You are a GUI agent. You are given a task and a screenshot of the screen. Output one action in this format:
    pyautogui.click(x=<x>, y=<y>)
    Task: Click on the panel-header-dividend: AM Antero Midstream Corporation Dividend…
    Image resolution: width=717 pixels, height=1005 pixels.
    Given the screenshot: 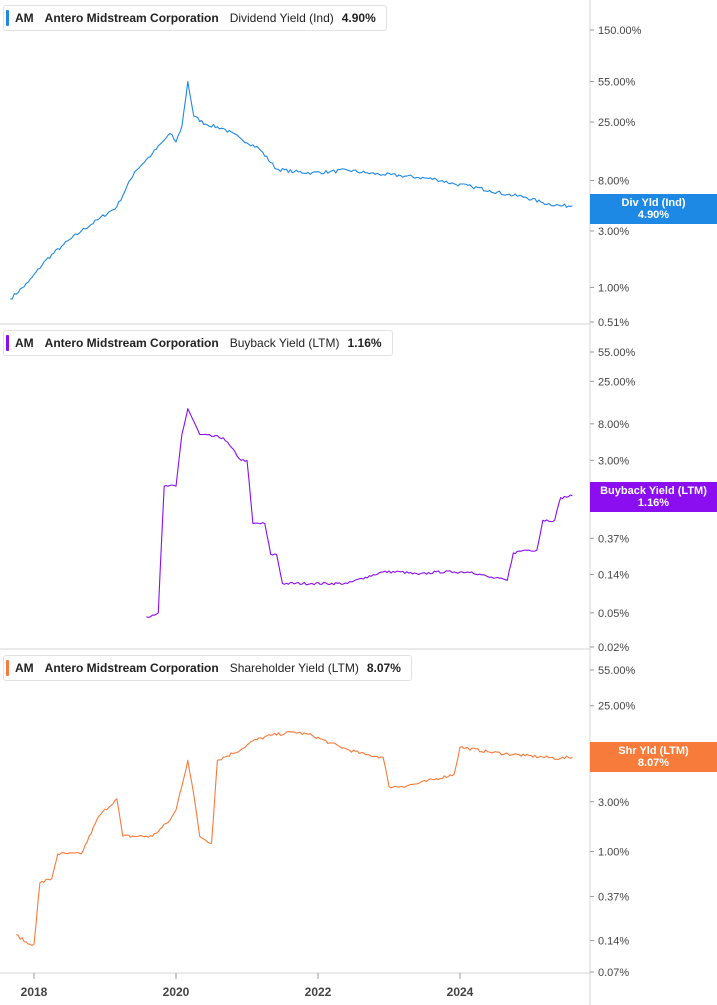 What is the action you would take?
    pyautogui.click(x=195, y=18)
    